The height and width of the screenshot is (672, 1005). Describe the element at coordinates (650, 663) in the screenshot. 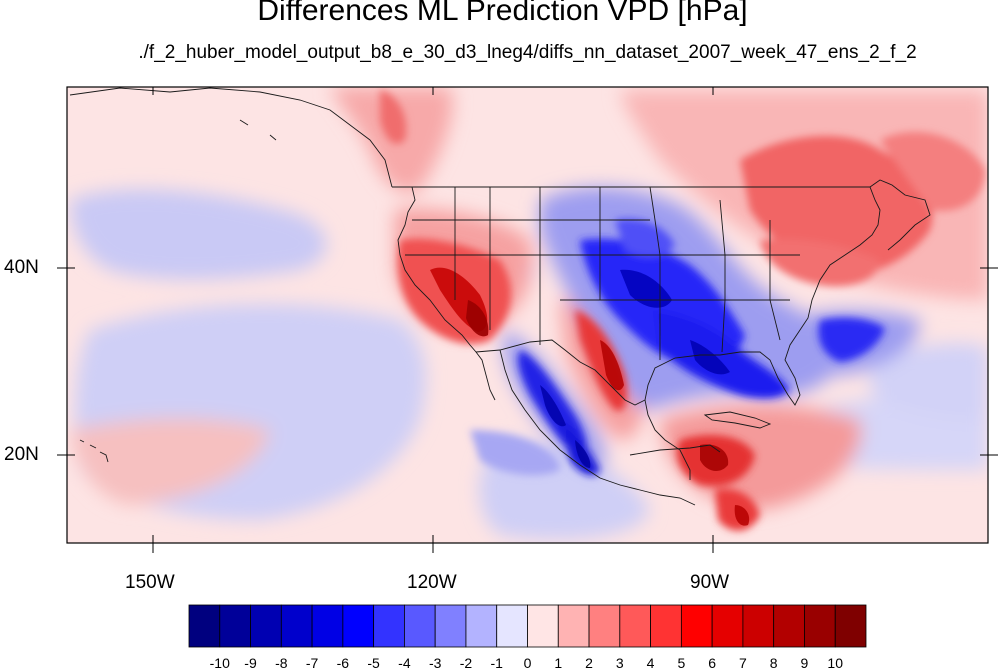

I see `colorbar-tick-label: 4` at that location.